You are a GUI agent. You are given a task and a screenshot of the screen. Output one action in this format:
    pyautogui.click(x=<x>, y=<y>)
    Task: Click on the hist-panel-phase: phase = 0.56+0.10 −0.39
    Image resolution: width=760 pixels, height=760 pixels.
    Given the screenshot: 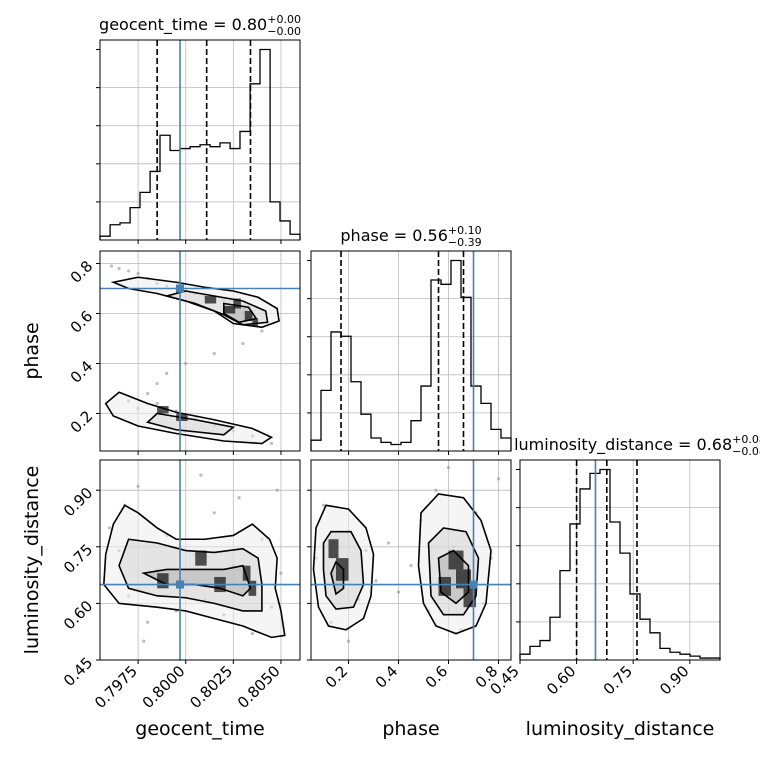 What is the action you would take?
    pyautogui.click(x=409, y=338)
    